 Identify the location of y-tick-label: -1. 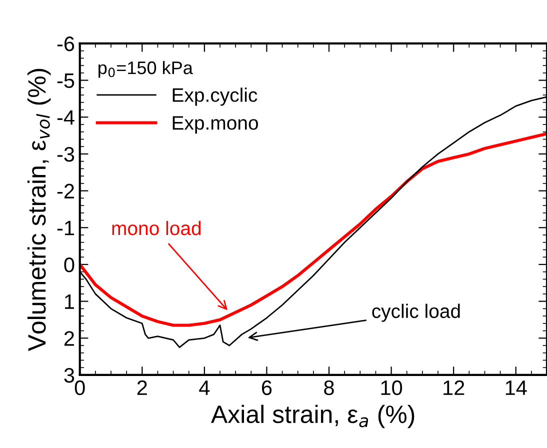
(65, 228).